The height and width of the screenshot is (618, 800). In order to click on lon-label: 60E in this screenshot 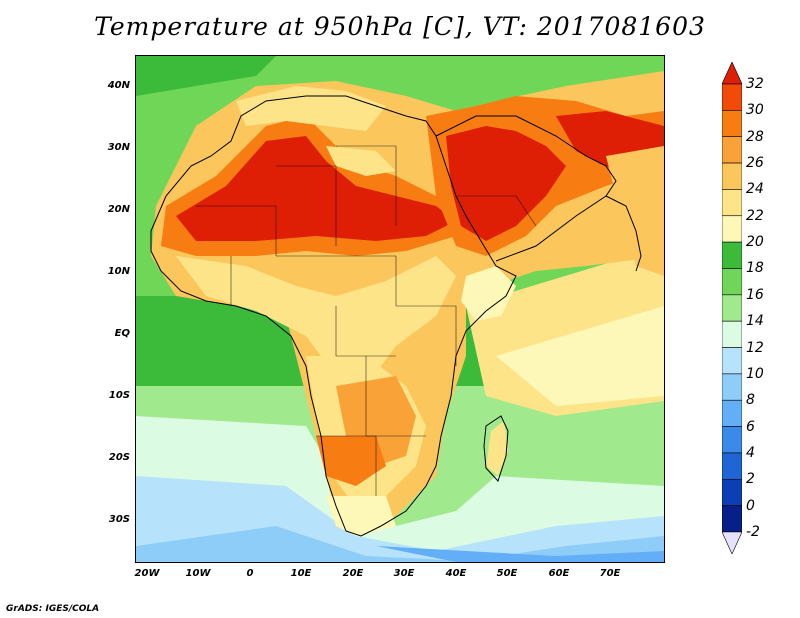, I will do `click(559, 573)`.